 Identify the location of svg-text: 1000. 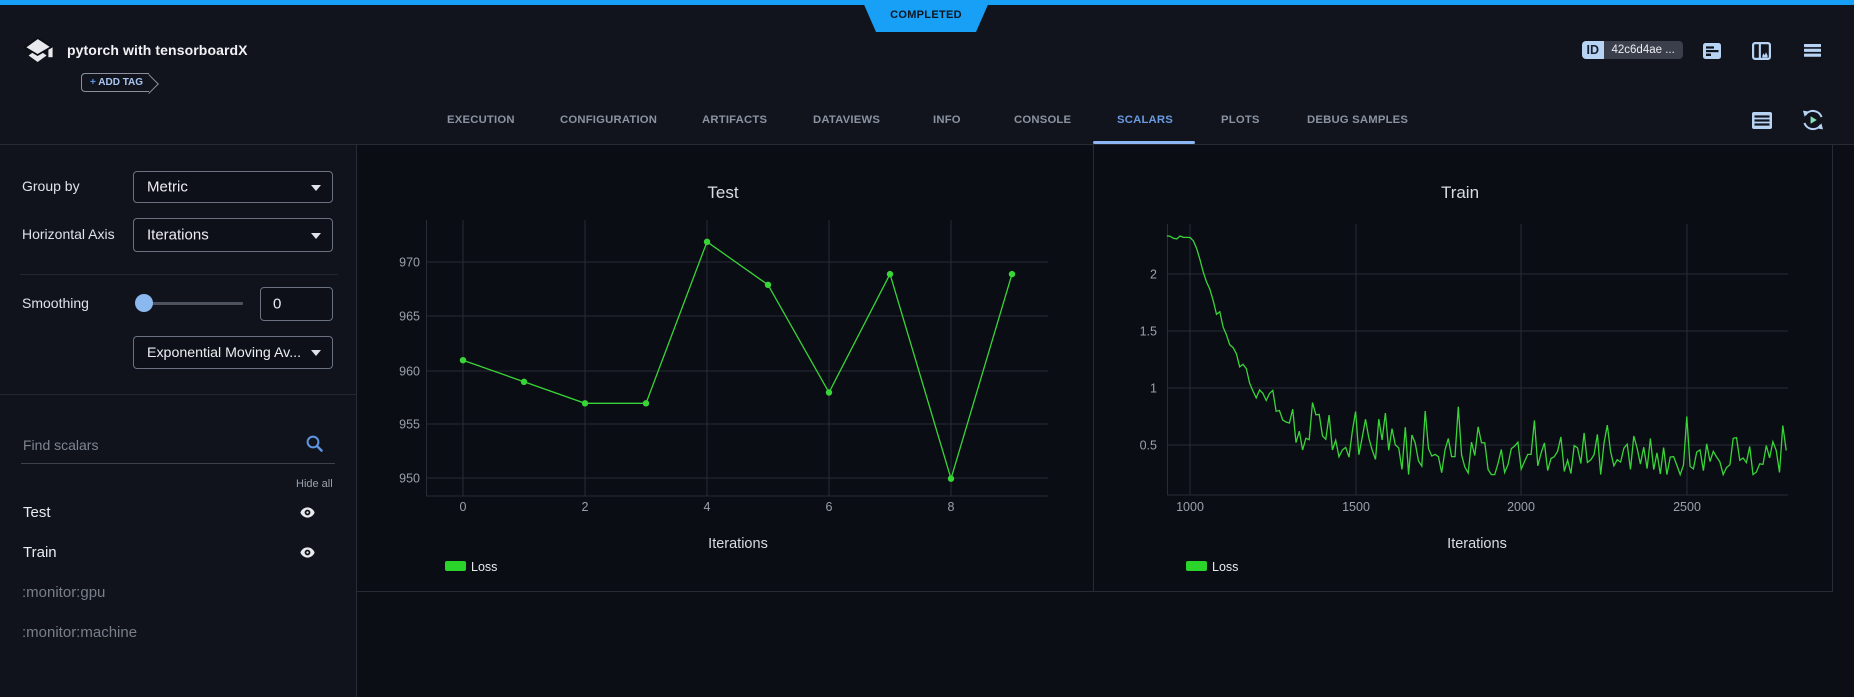
(1190, 507).